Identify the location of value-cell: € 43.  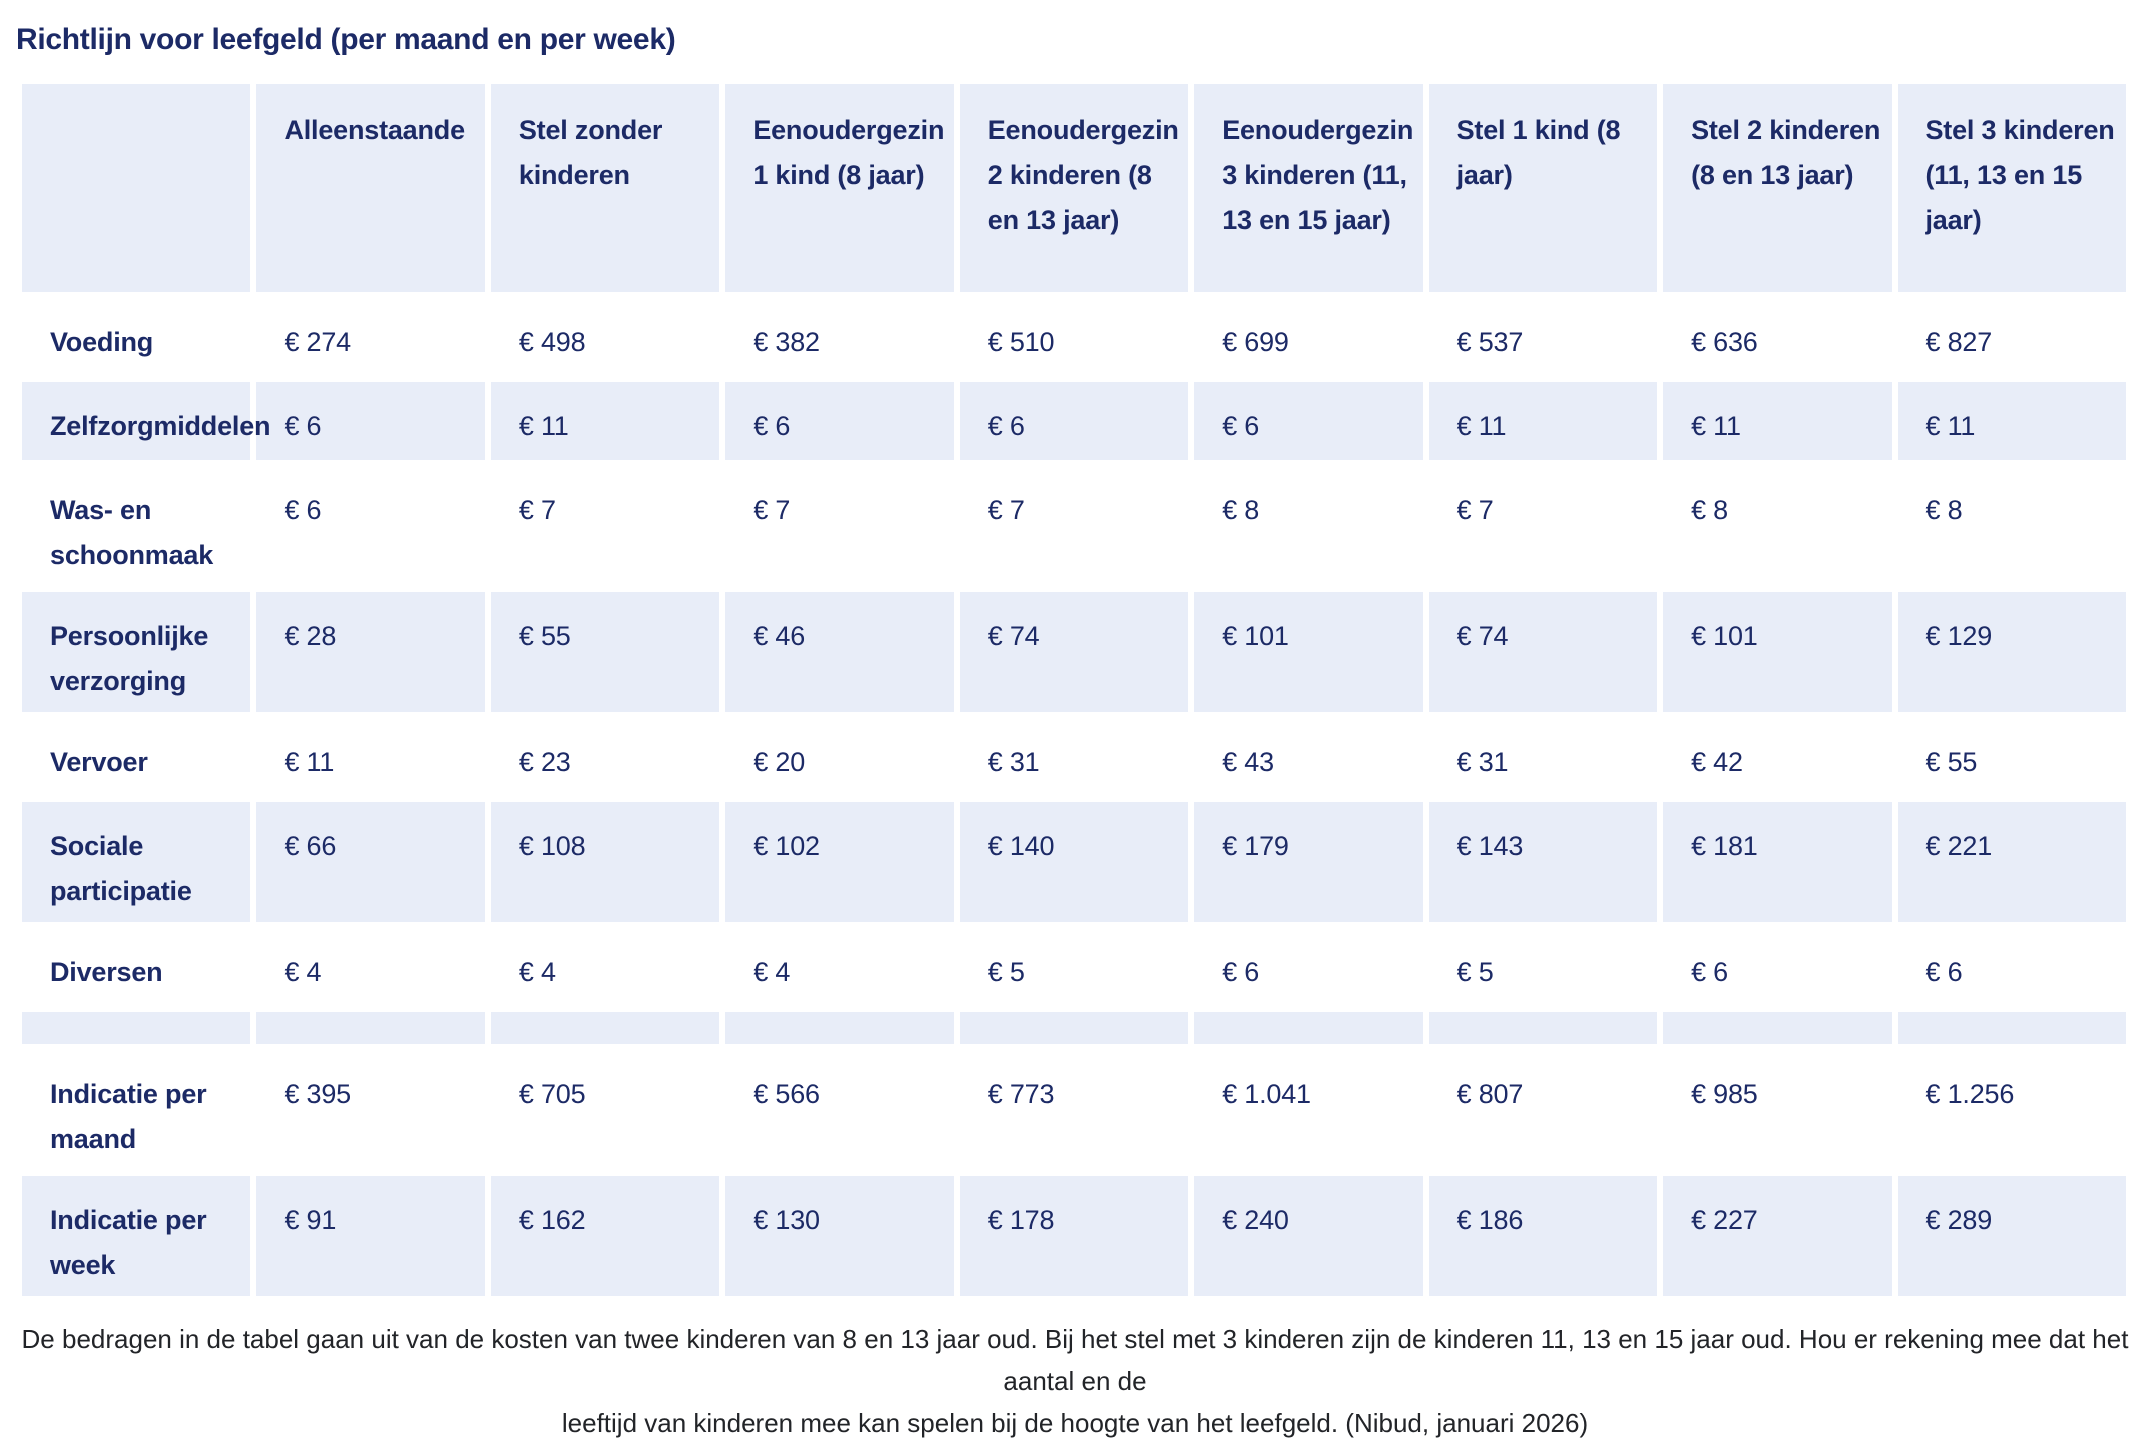
(1308, 757).